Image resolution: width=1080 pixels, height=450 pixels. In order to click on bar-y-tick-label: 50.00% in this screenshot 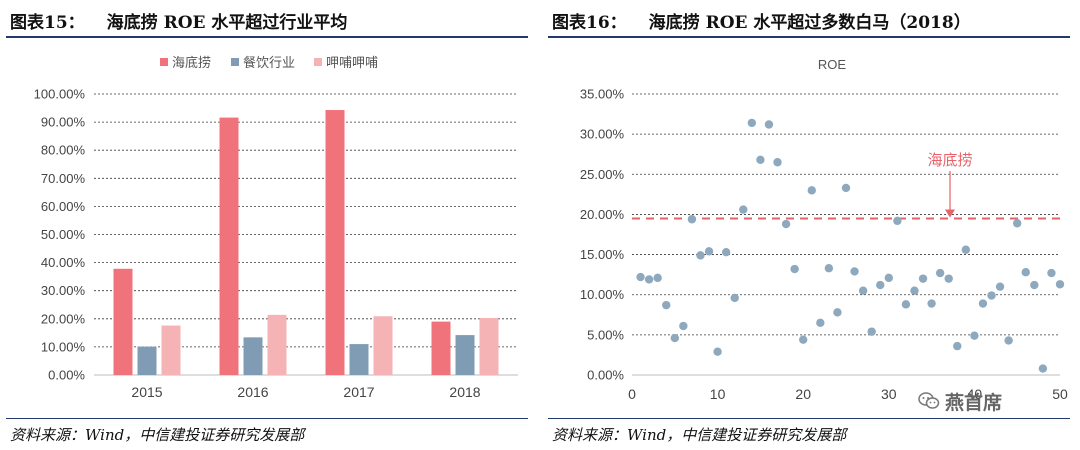, I will do `click(63, 234)`.